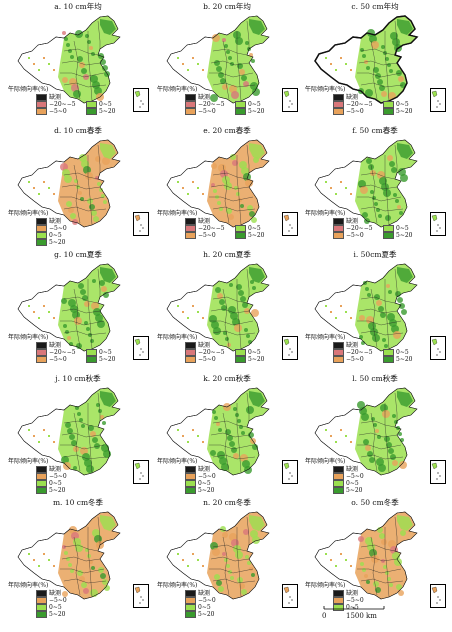 The image size is (452, 632). I want to click on south-china-sea-inset, so click(141, 596).